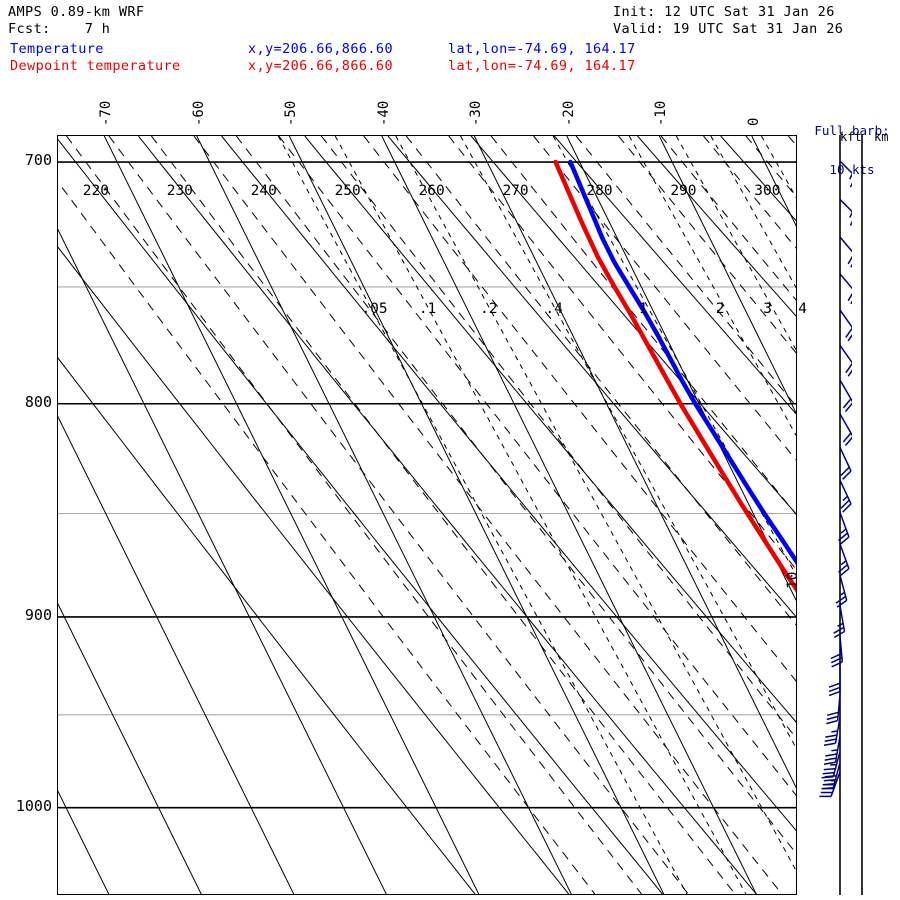 This screenshot has height=900, width=900. Describe the element at coordinates (767, 190) in the screenshot. I see `theta-tick-label: 300` at that location.